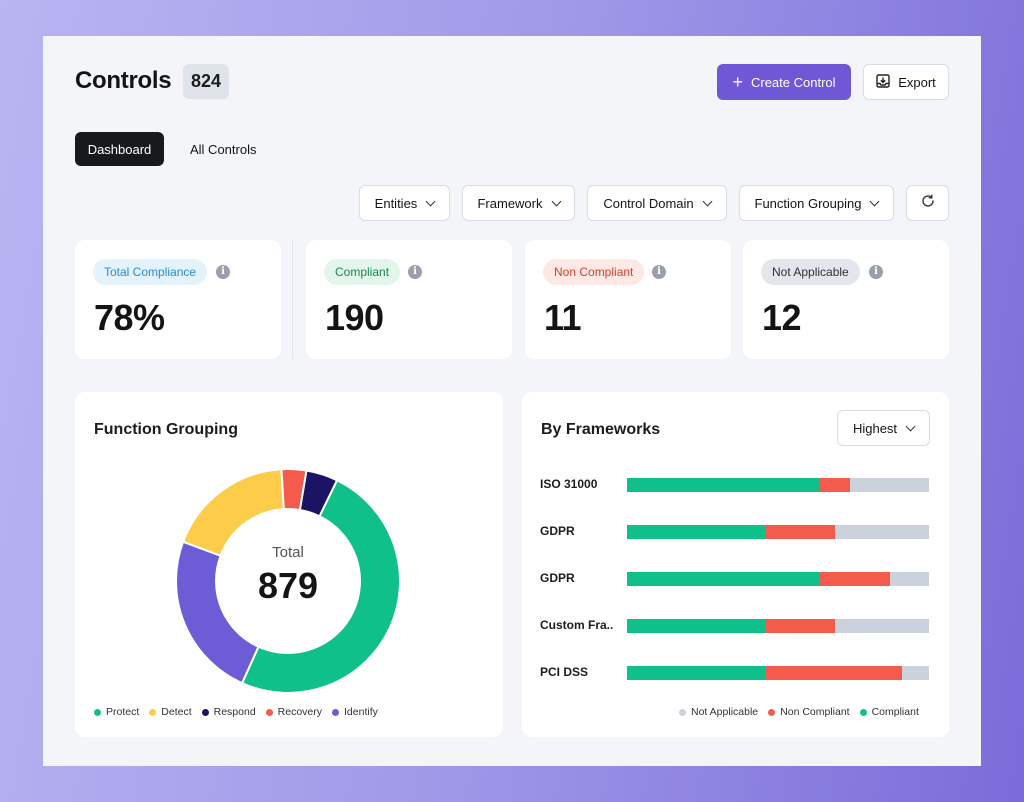  What do you see at coordinates (895, 712) in the screenshot?
I see `legend-label: Compliant` at bounding box center [895, 712].